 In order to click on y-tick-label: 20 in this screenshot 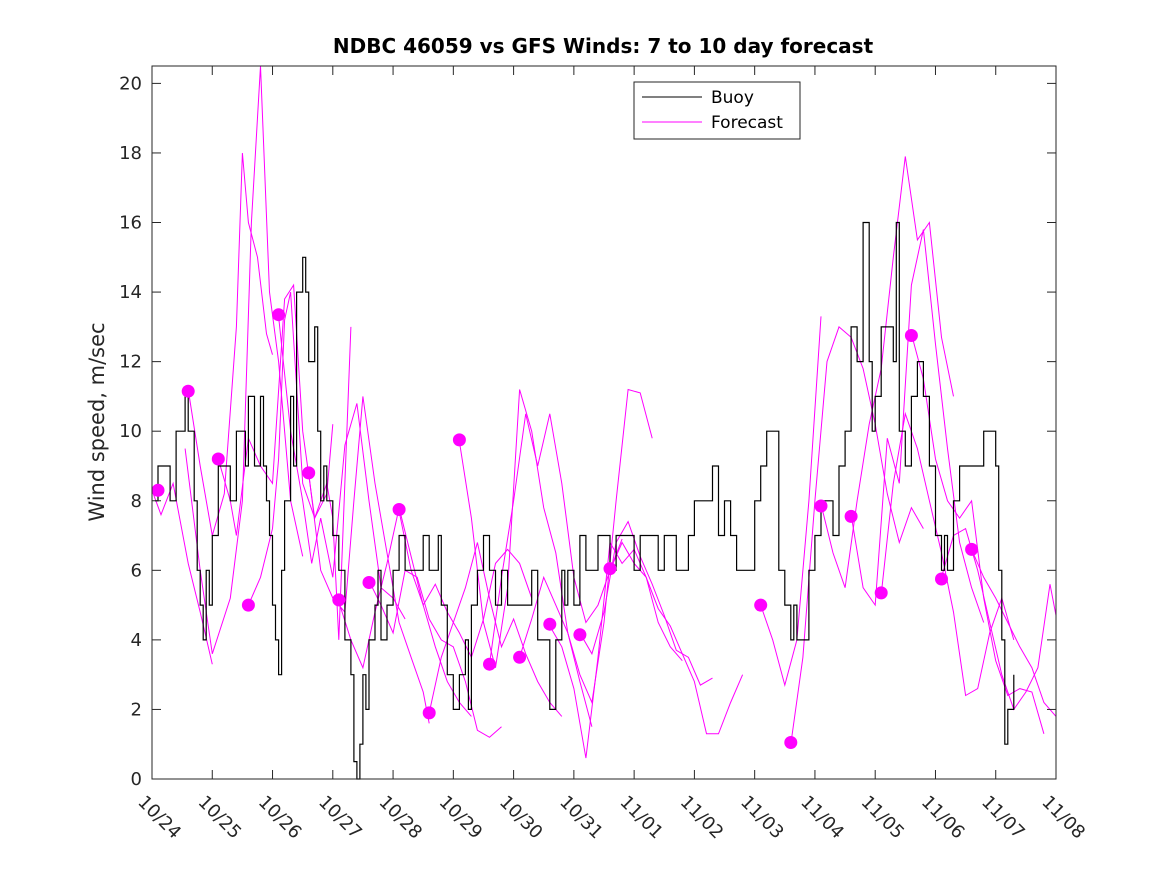, I will do `click(130, 83)`.